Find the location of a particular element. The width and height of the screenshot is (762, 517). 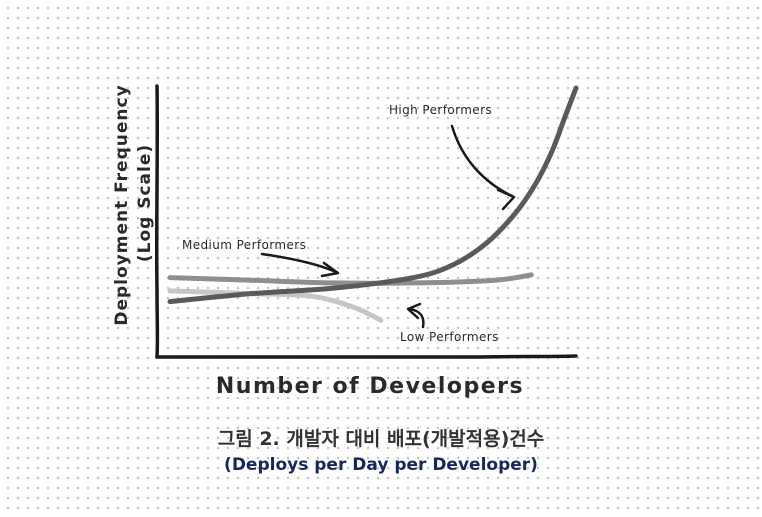

x-axis-label: Number of Developers is located at coordinates (370, 386).